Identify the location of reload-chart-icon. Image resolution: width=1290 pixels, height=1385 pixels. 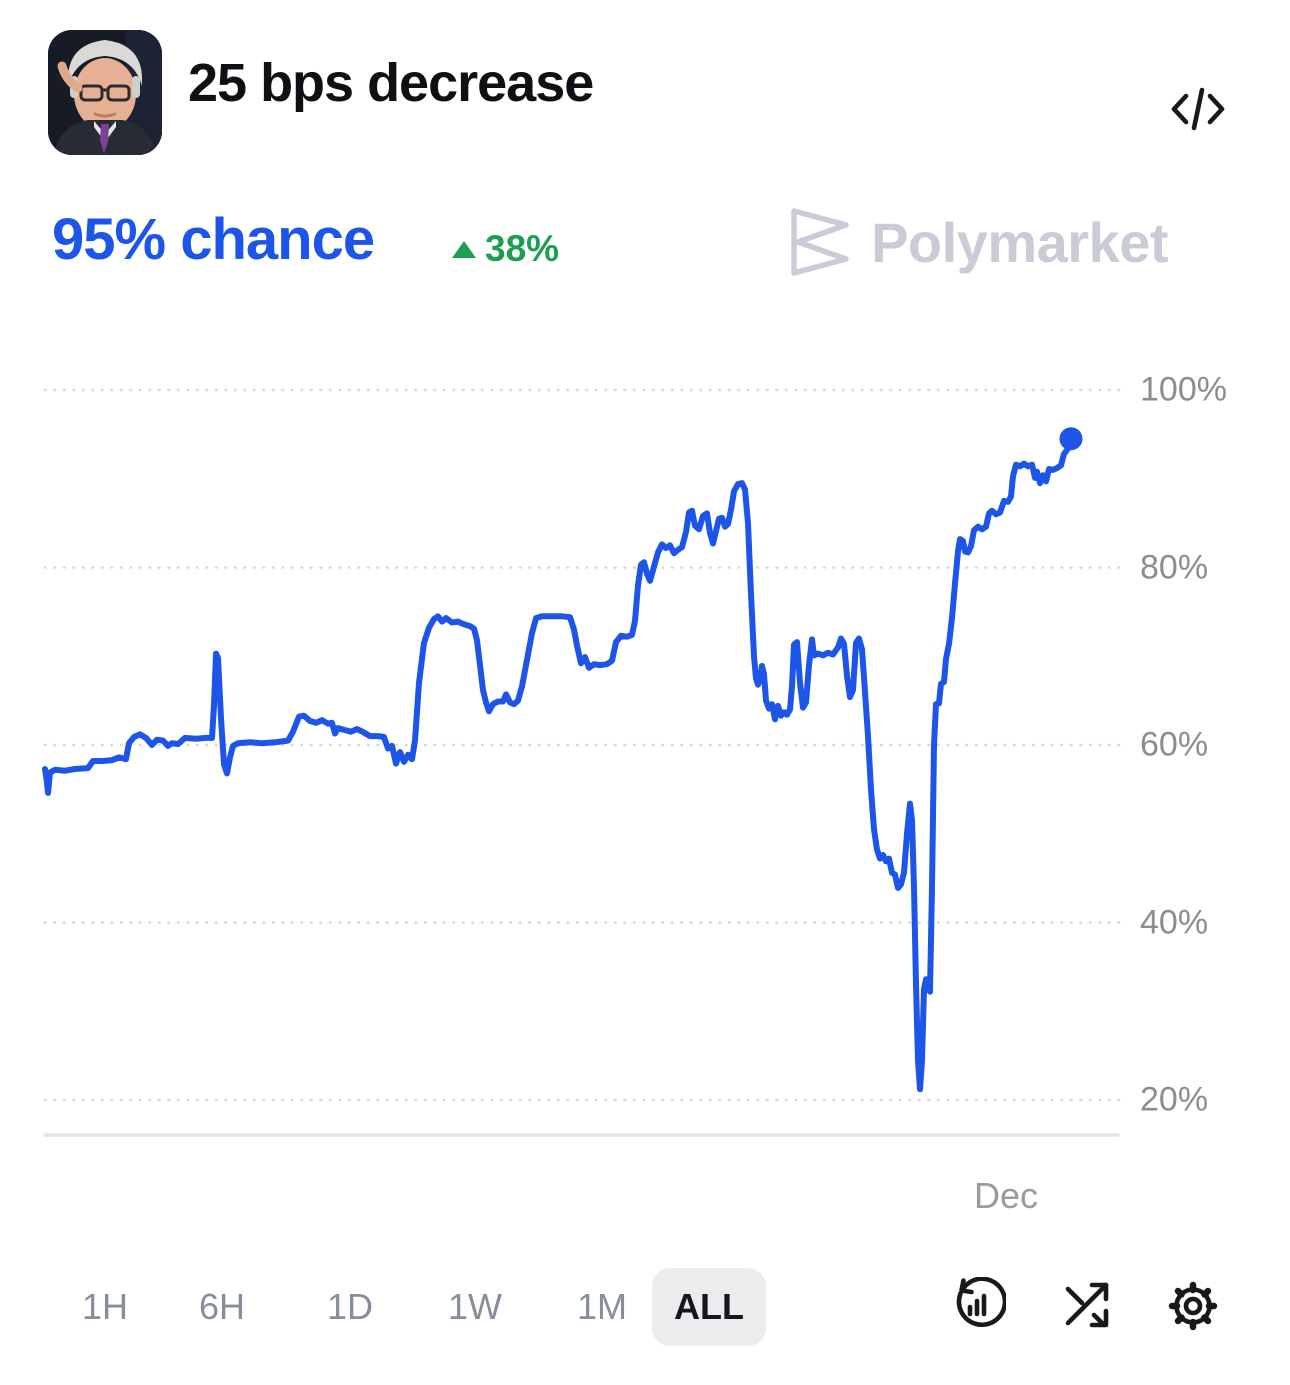
(978, 1305).